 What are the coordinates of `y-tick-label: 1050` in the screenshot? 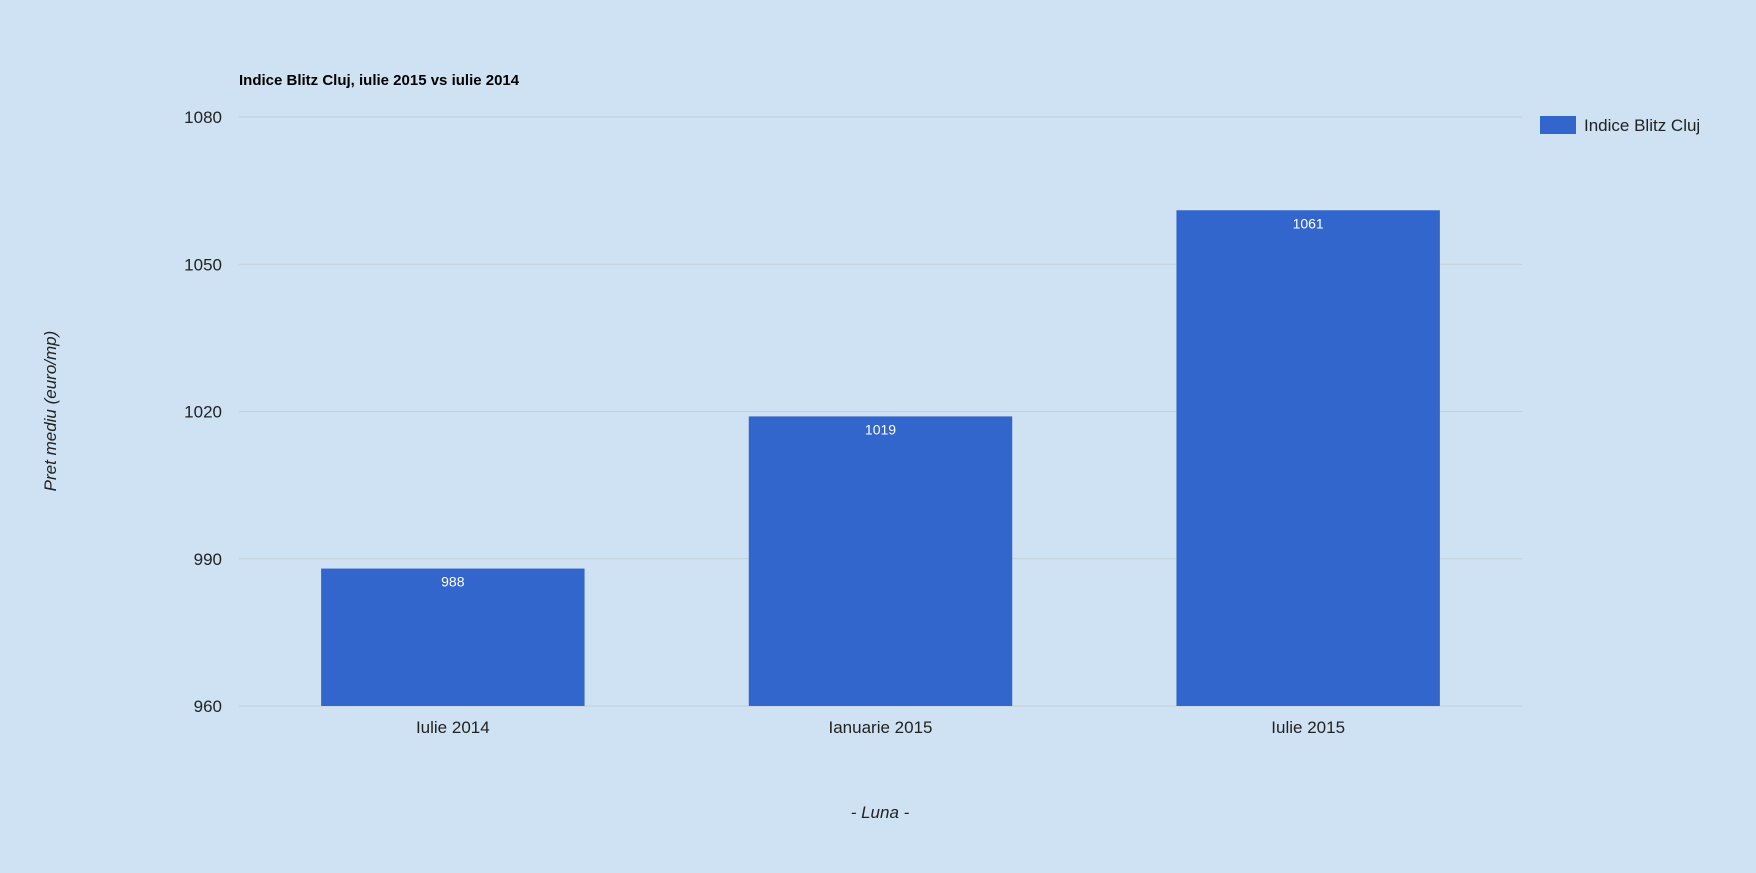 It's located at (203, 264).